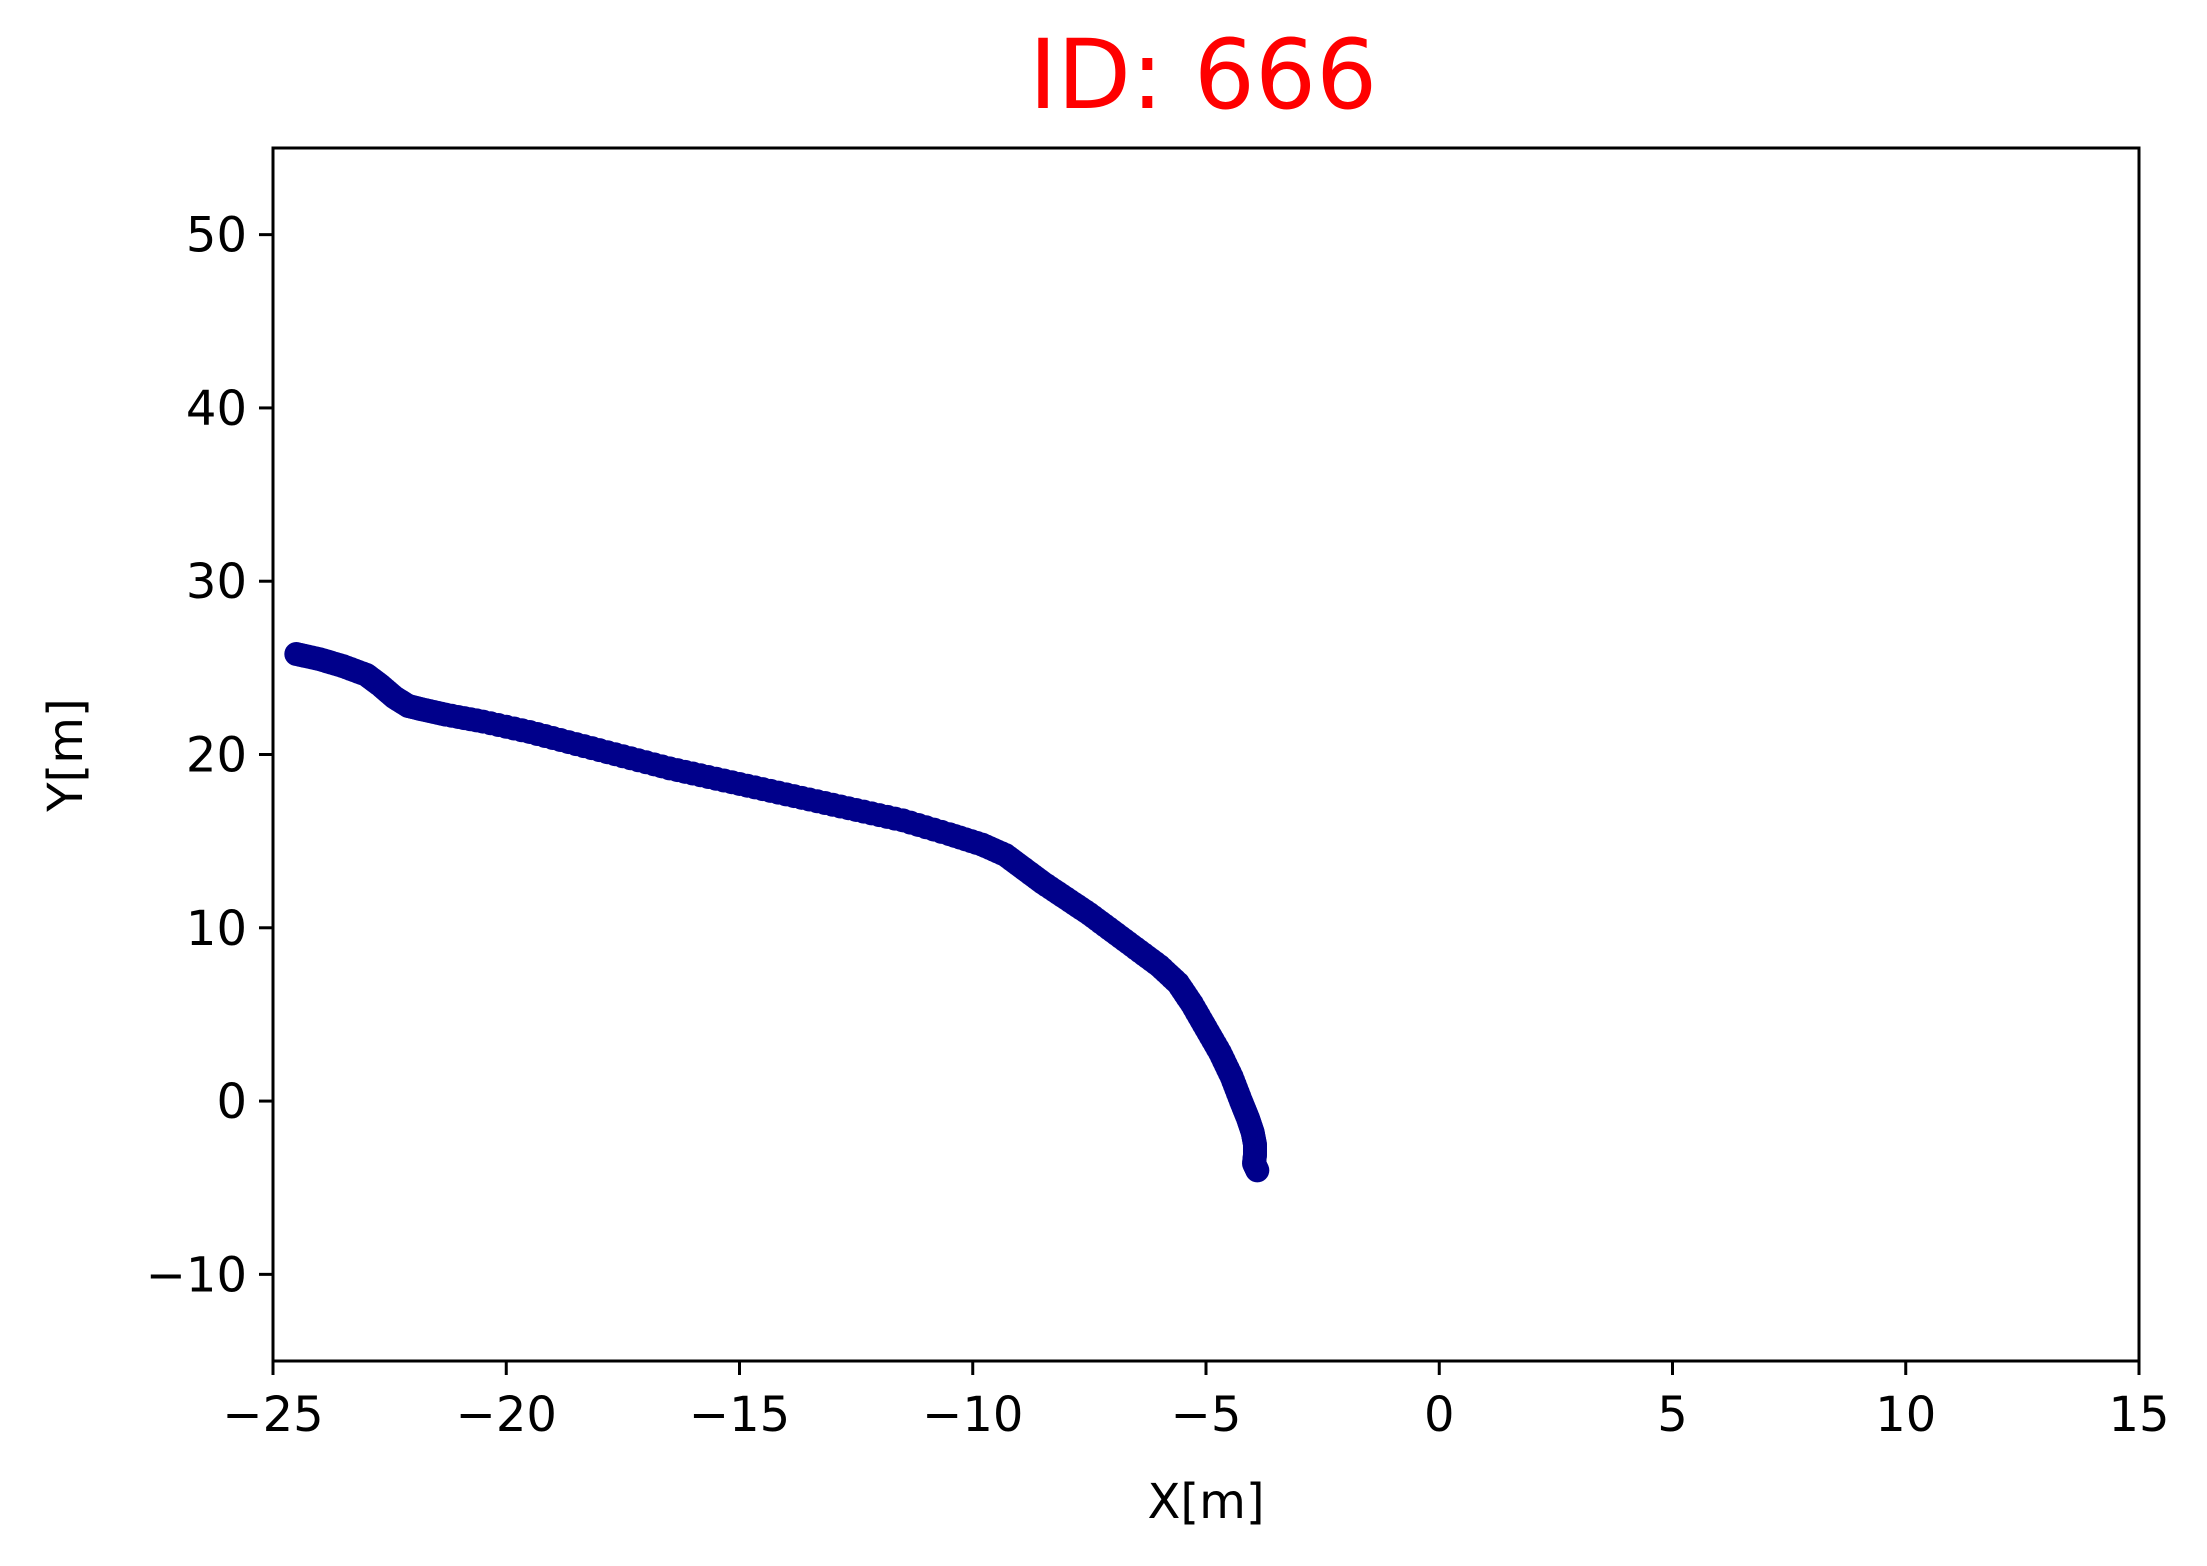 The width and height of the screenshot is (2207, 1566). I want to click on y-tick-label: 0, so click(231, 1102).